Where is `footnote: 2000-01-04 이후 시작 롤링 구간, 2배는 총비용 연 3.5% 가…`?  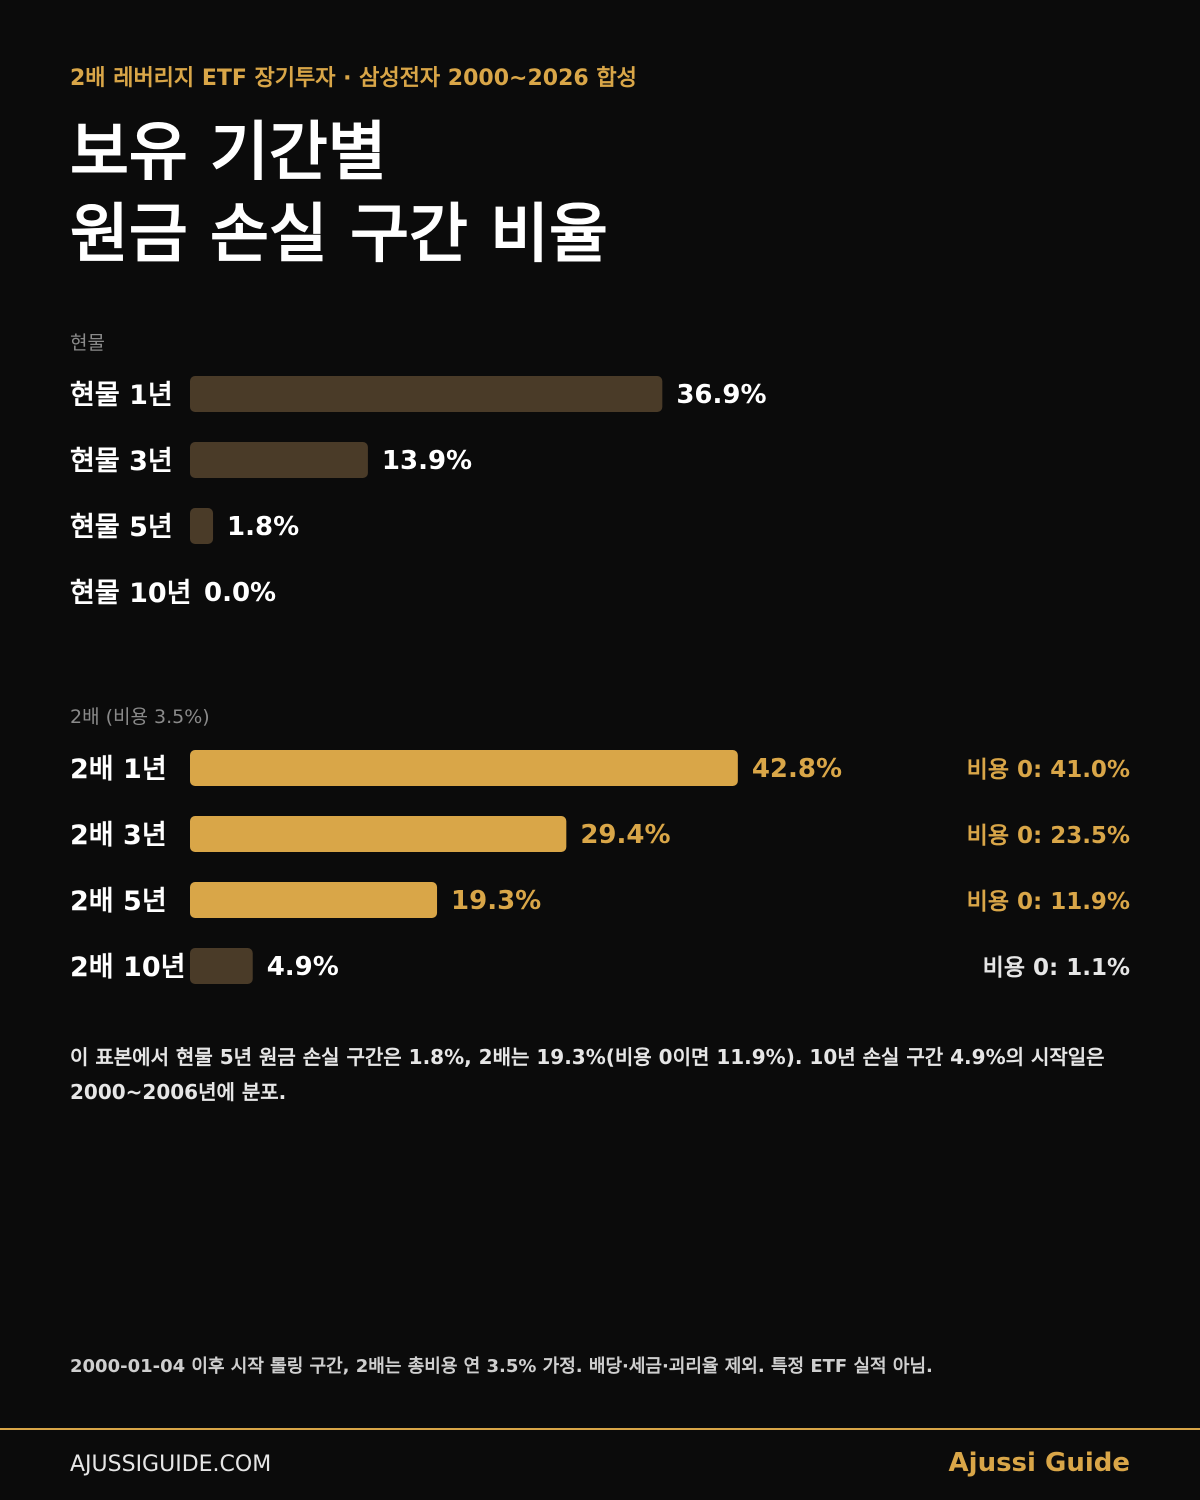
footnote: 2000-01-04 이후 시작 롤링 구간, 2배는 총비용 연 3.5% 가… is located at coordinates (501, 1366).